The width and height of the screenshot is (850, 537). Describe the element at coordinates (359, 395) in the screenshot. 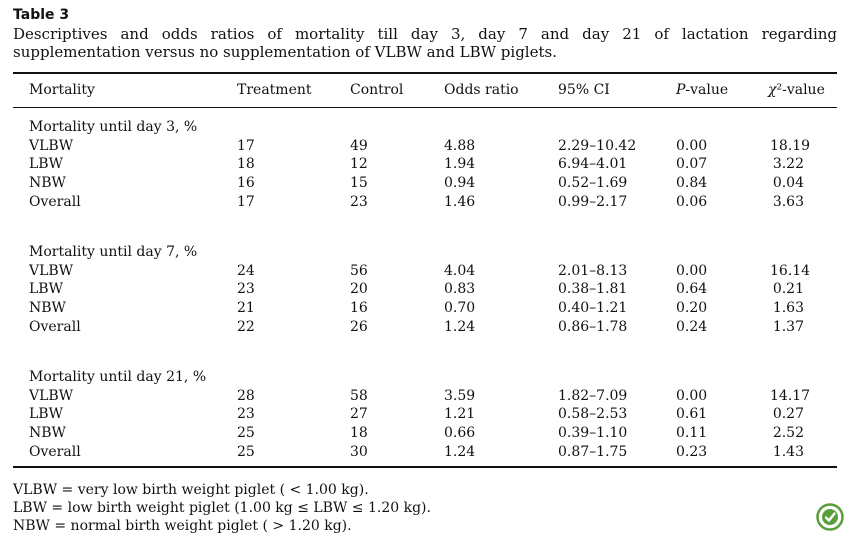

I see `cell-control: 58` at that location.